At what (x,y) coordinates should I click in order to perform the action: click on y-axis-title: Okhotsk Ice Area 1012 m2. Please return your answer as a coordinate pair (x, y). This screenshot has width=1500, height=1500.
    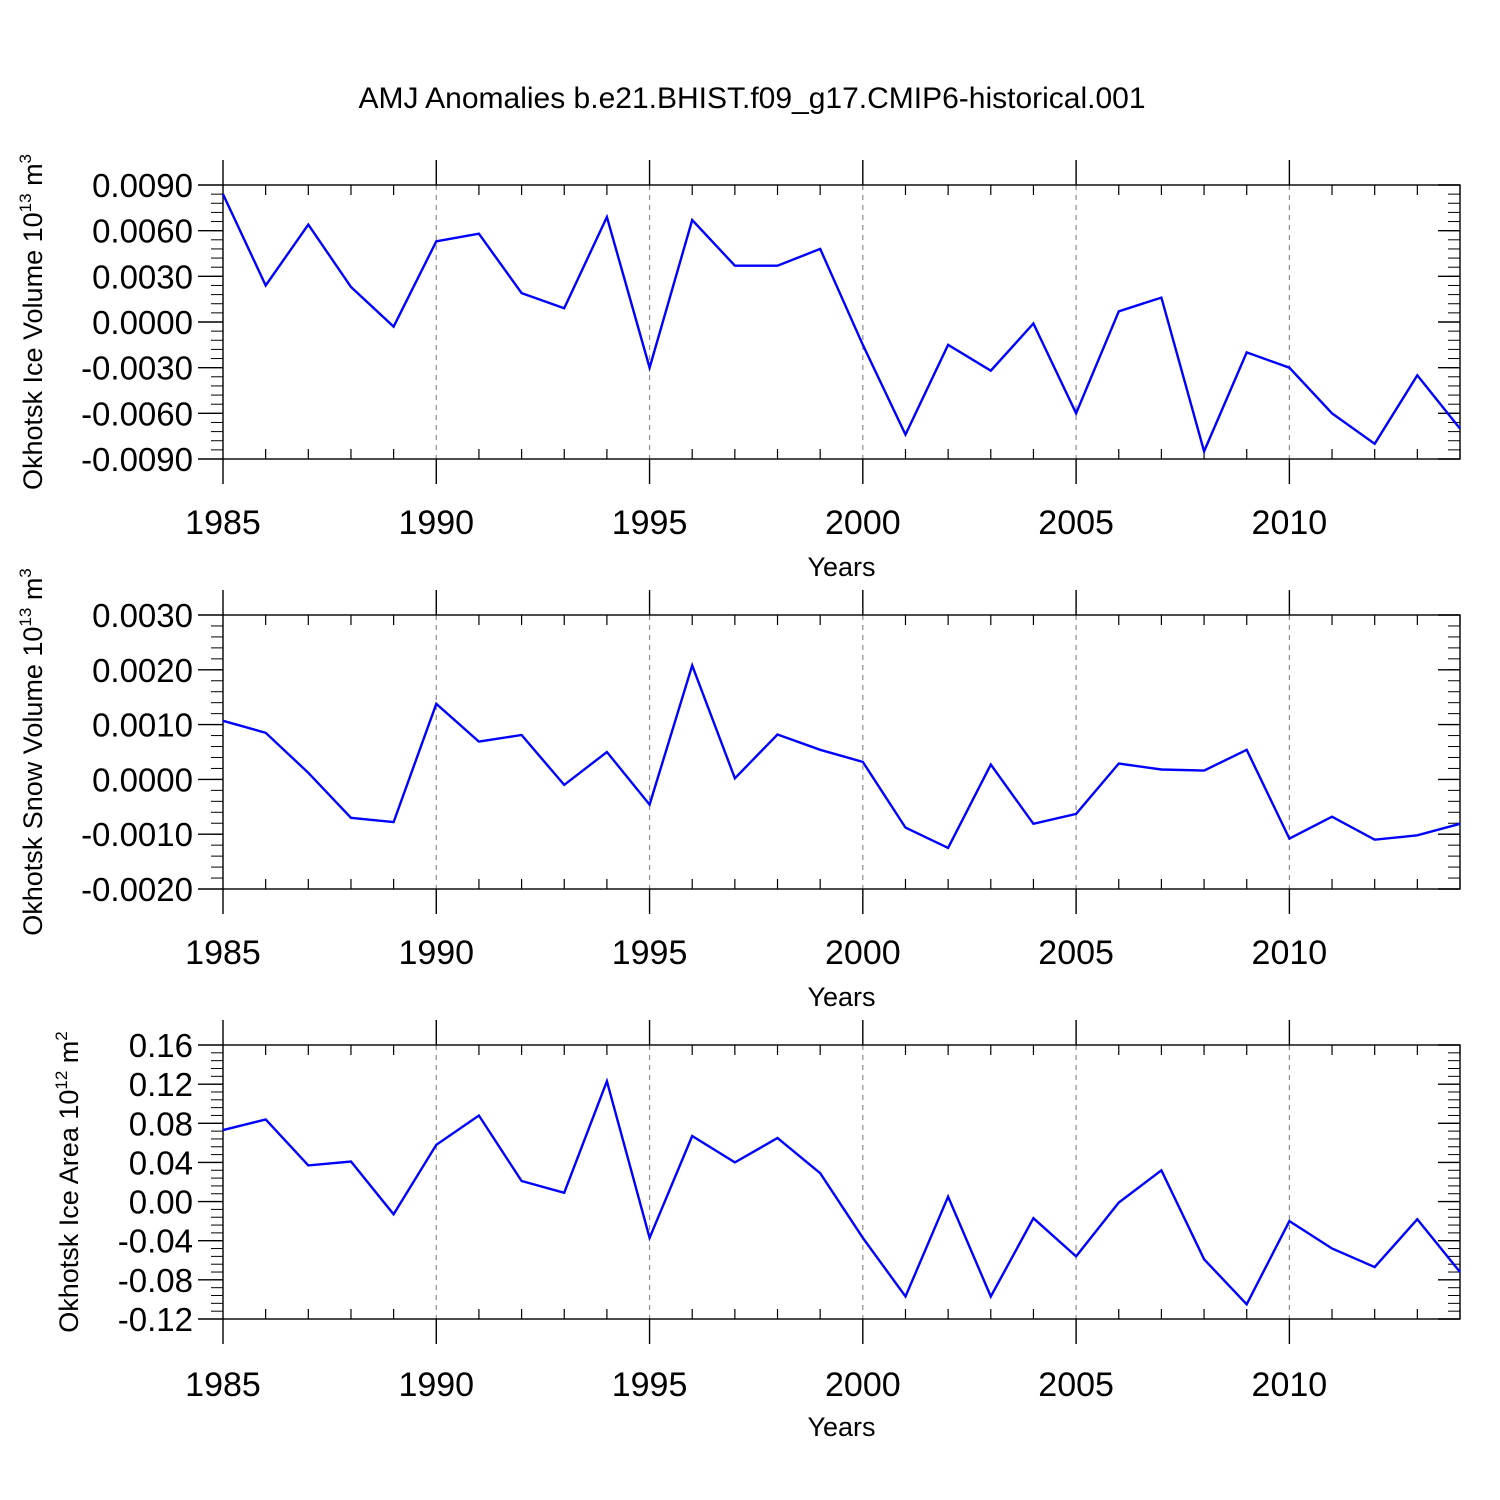
    Looking at the image, I should click on (68, 1182).